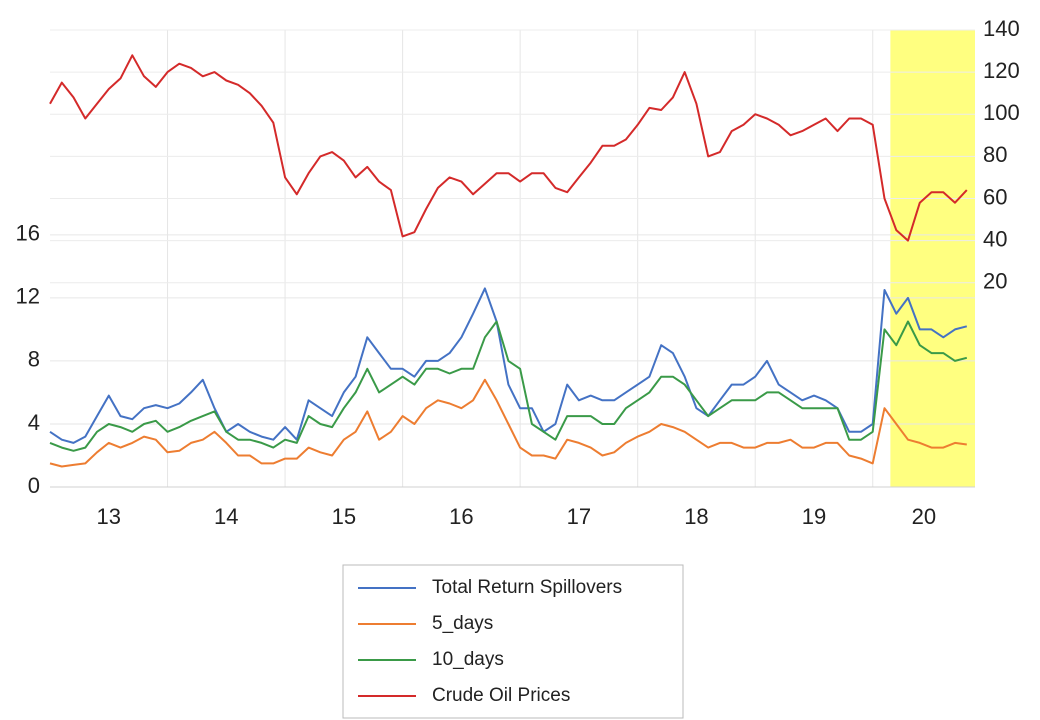 Image resolution: width=1040 pixels, height=720 pixels. Describe the element at coordinates (462, 623) in the screenshot. I see `legend-label: 5_days` at that location.